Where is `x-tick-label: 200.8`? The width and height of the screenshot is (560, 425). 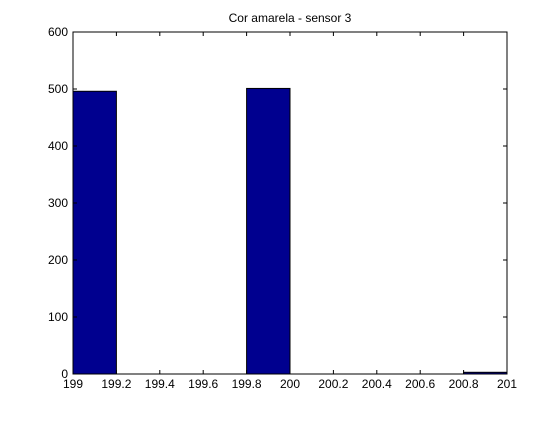 x-tick-label: 200.8 is located at coordinates (464, 384).